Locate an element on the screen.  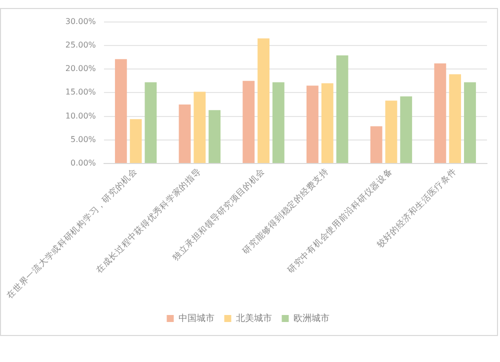
y-tick-label: 20.00% is located at coordinates (80, 69).